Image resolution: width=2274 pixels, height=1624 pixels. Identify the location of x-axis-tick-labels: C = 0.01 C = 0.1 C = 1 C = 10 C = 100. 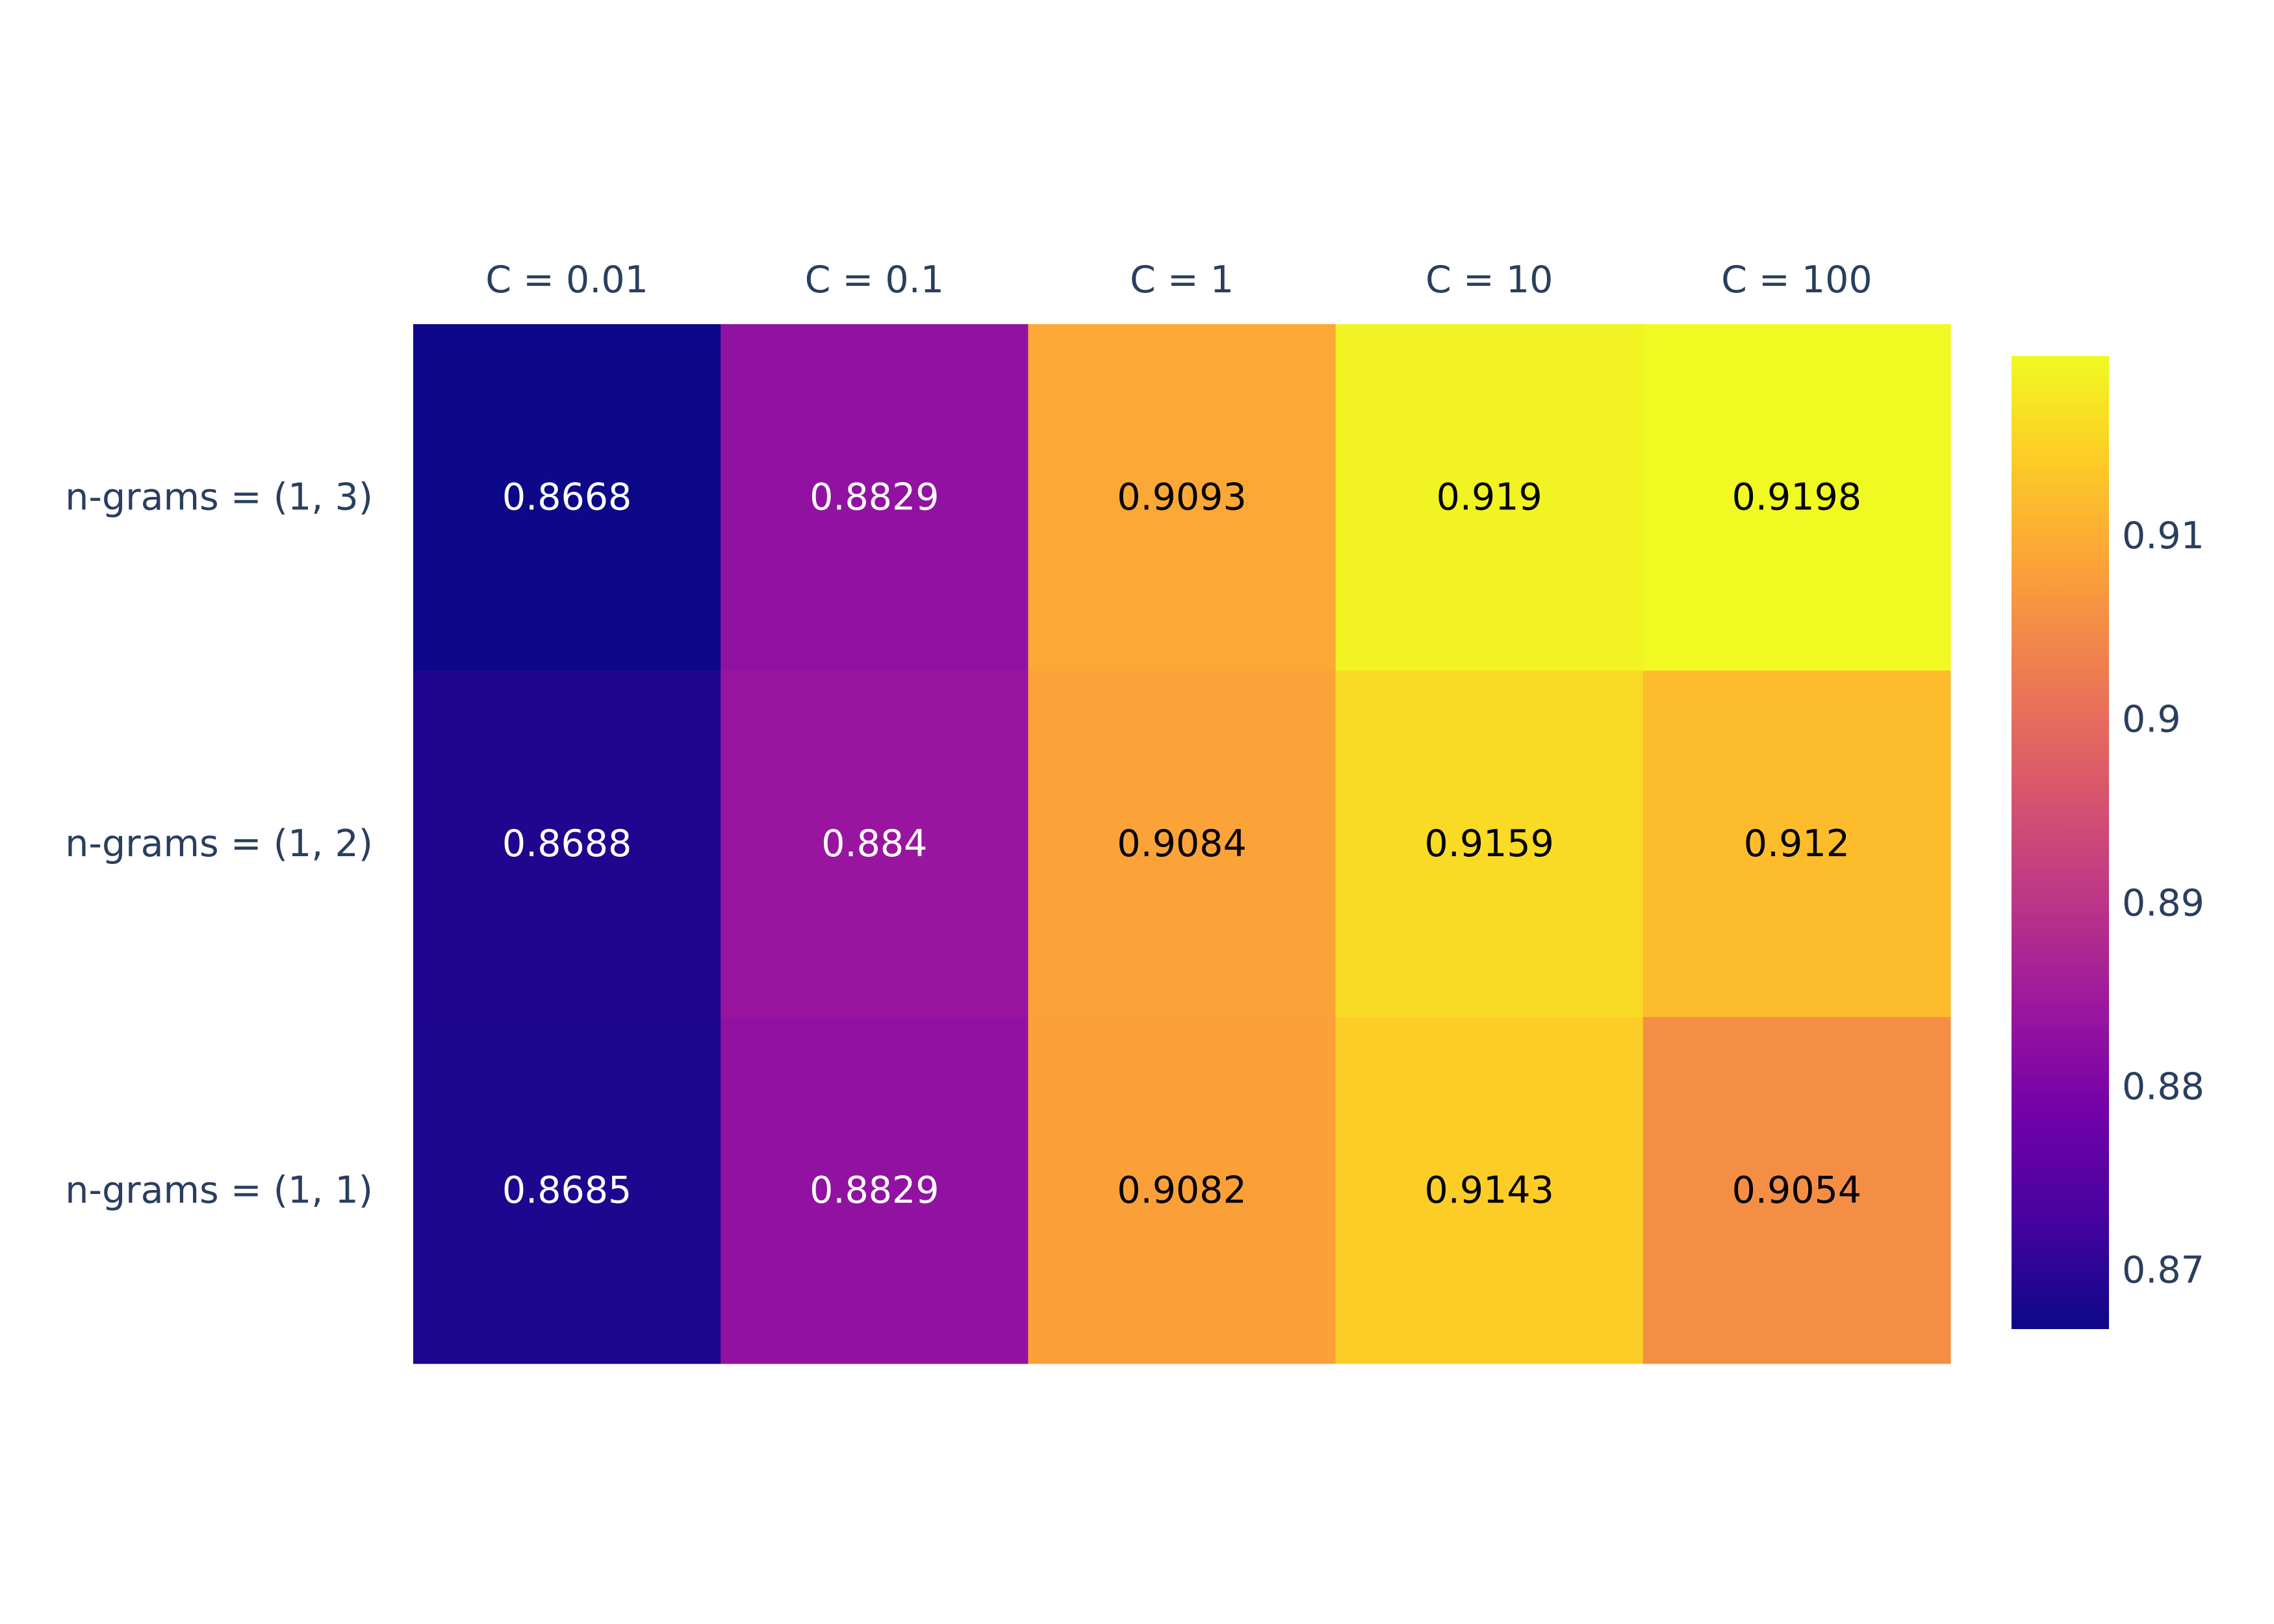
(1178, 280).